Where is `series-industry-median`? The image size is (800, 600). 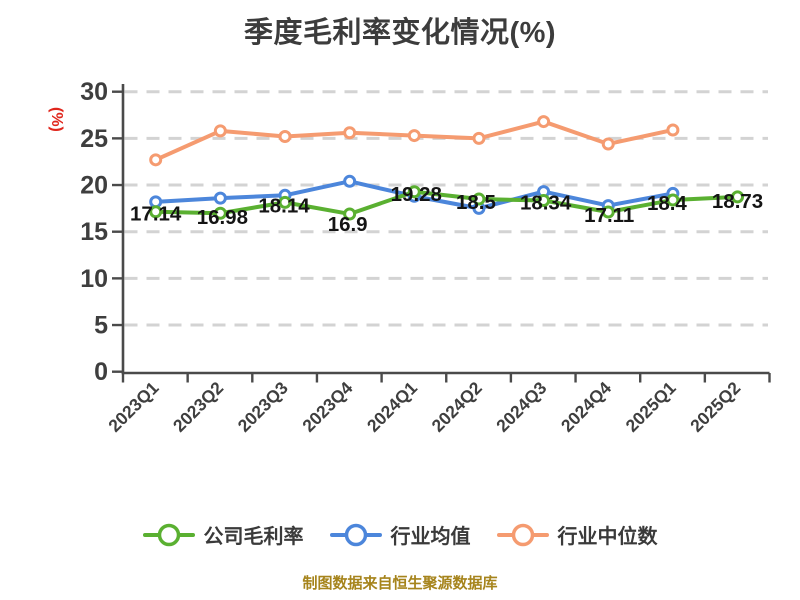
series-industry-median is located at coordinates (414, 141).